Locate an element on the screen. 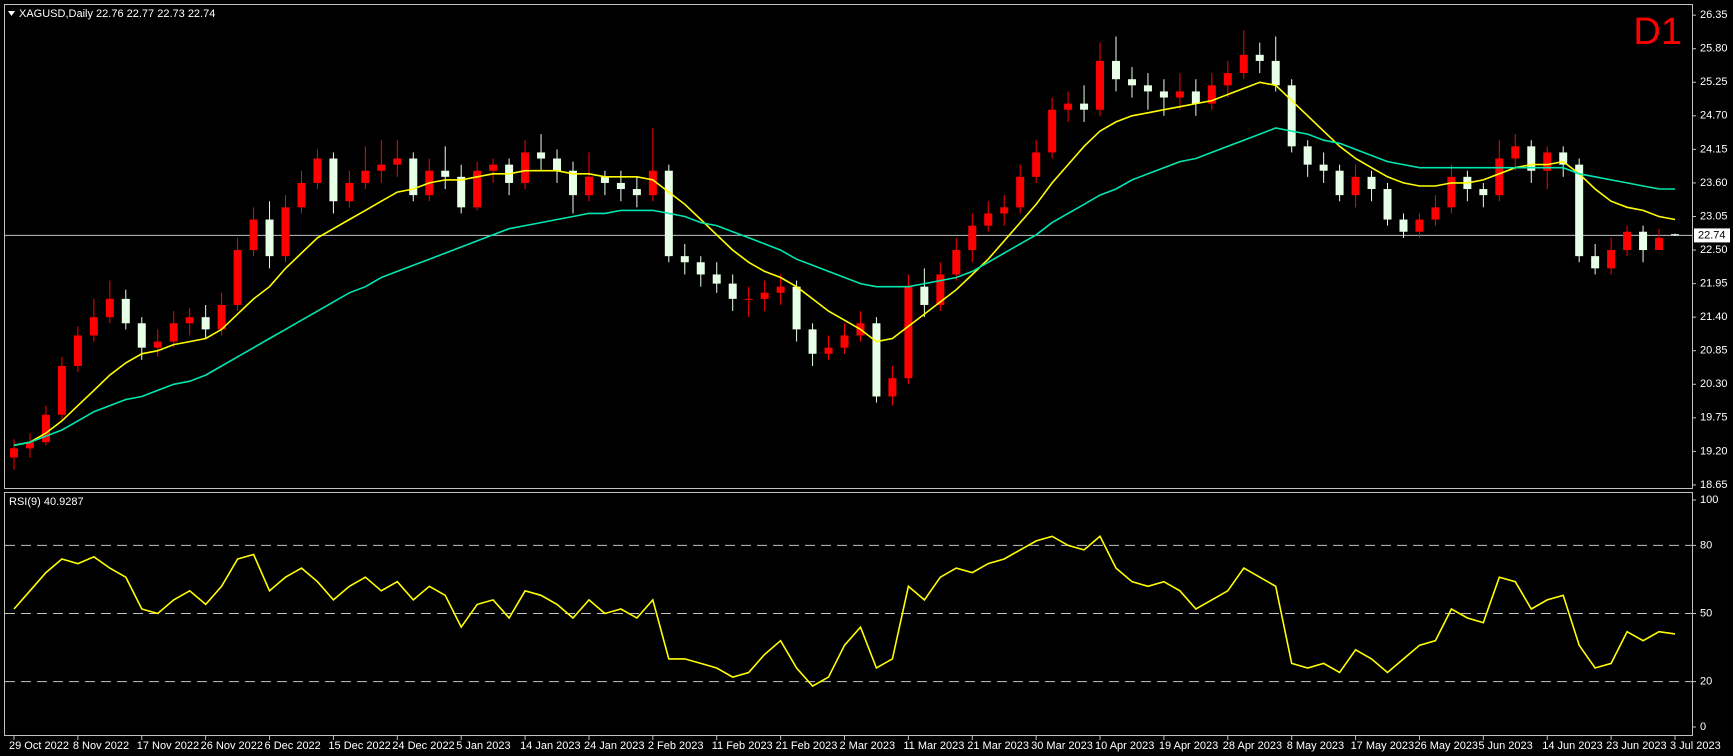  x-tick-label: 29 Oct 2022 is located at coordinates (39, 746).